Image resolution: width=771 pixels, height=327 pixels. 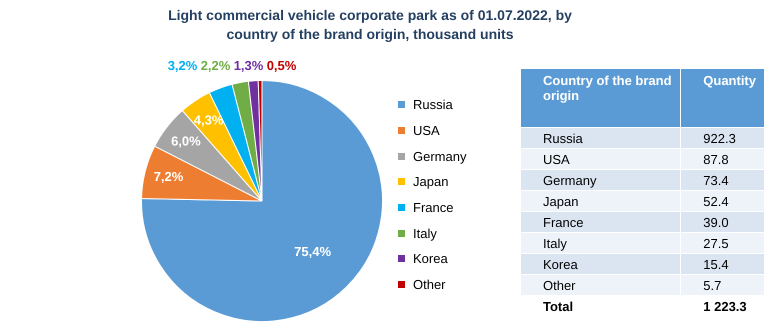 I want to click on category-label: France, so click(x=563, y=222).